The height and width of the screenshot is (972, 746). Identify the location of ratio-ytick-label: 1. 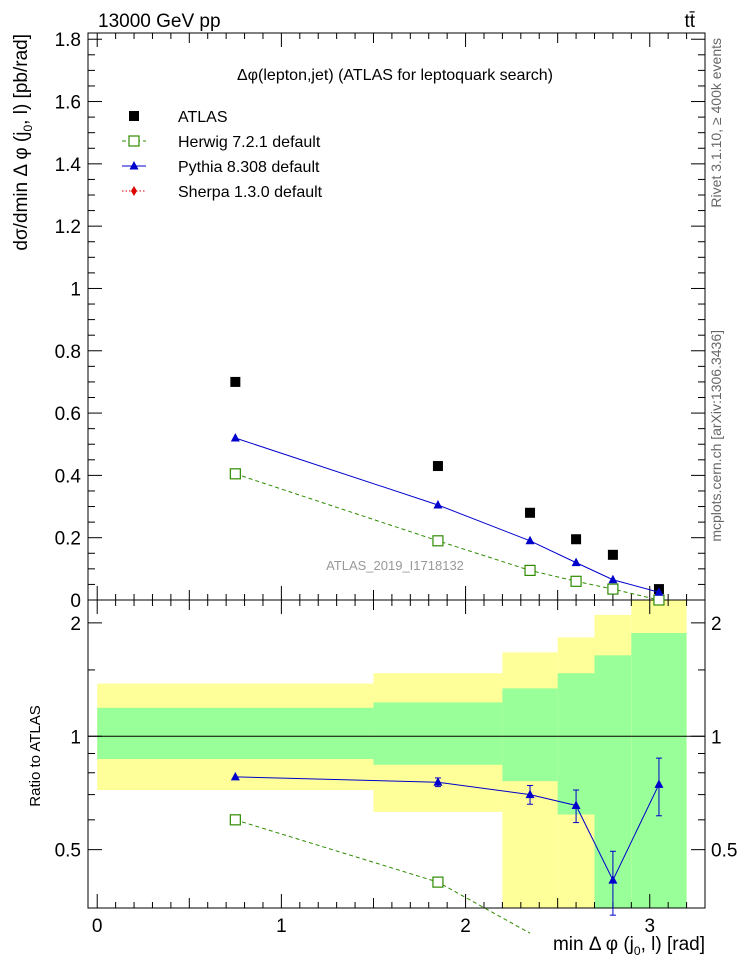
(75, 737).